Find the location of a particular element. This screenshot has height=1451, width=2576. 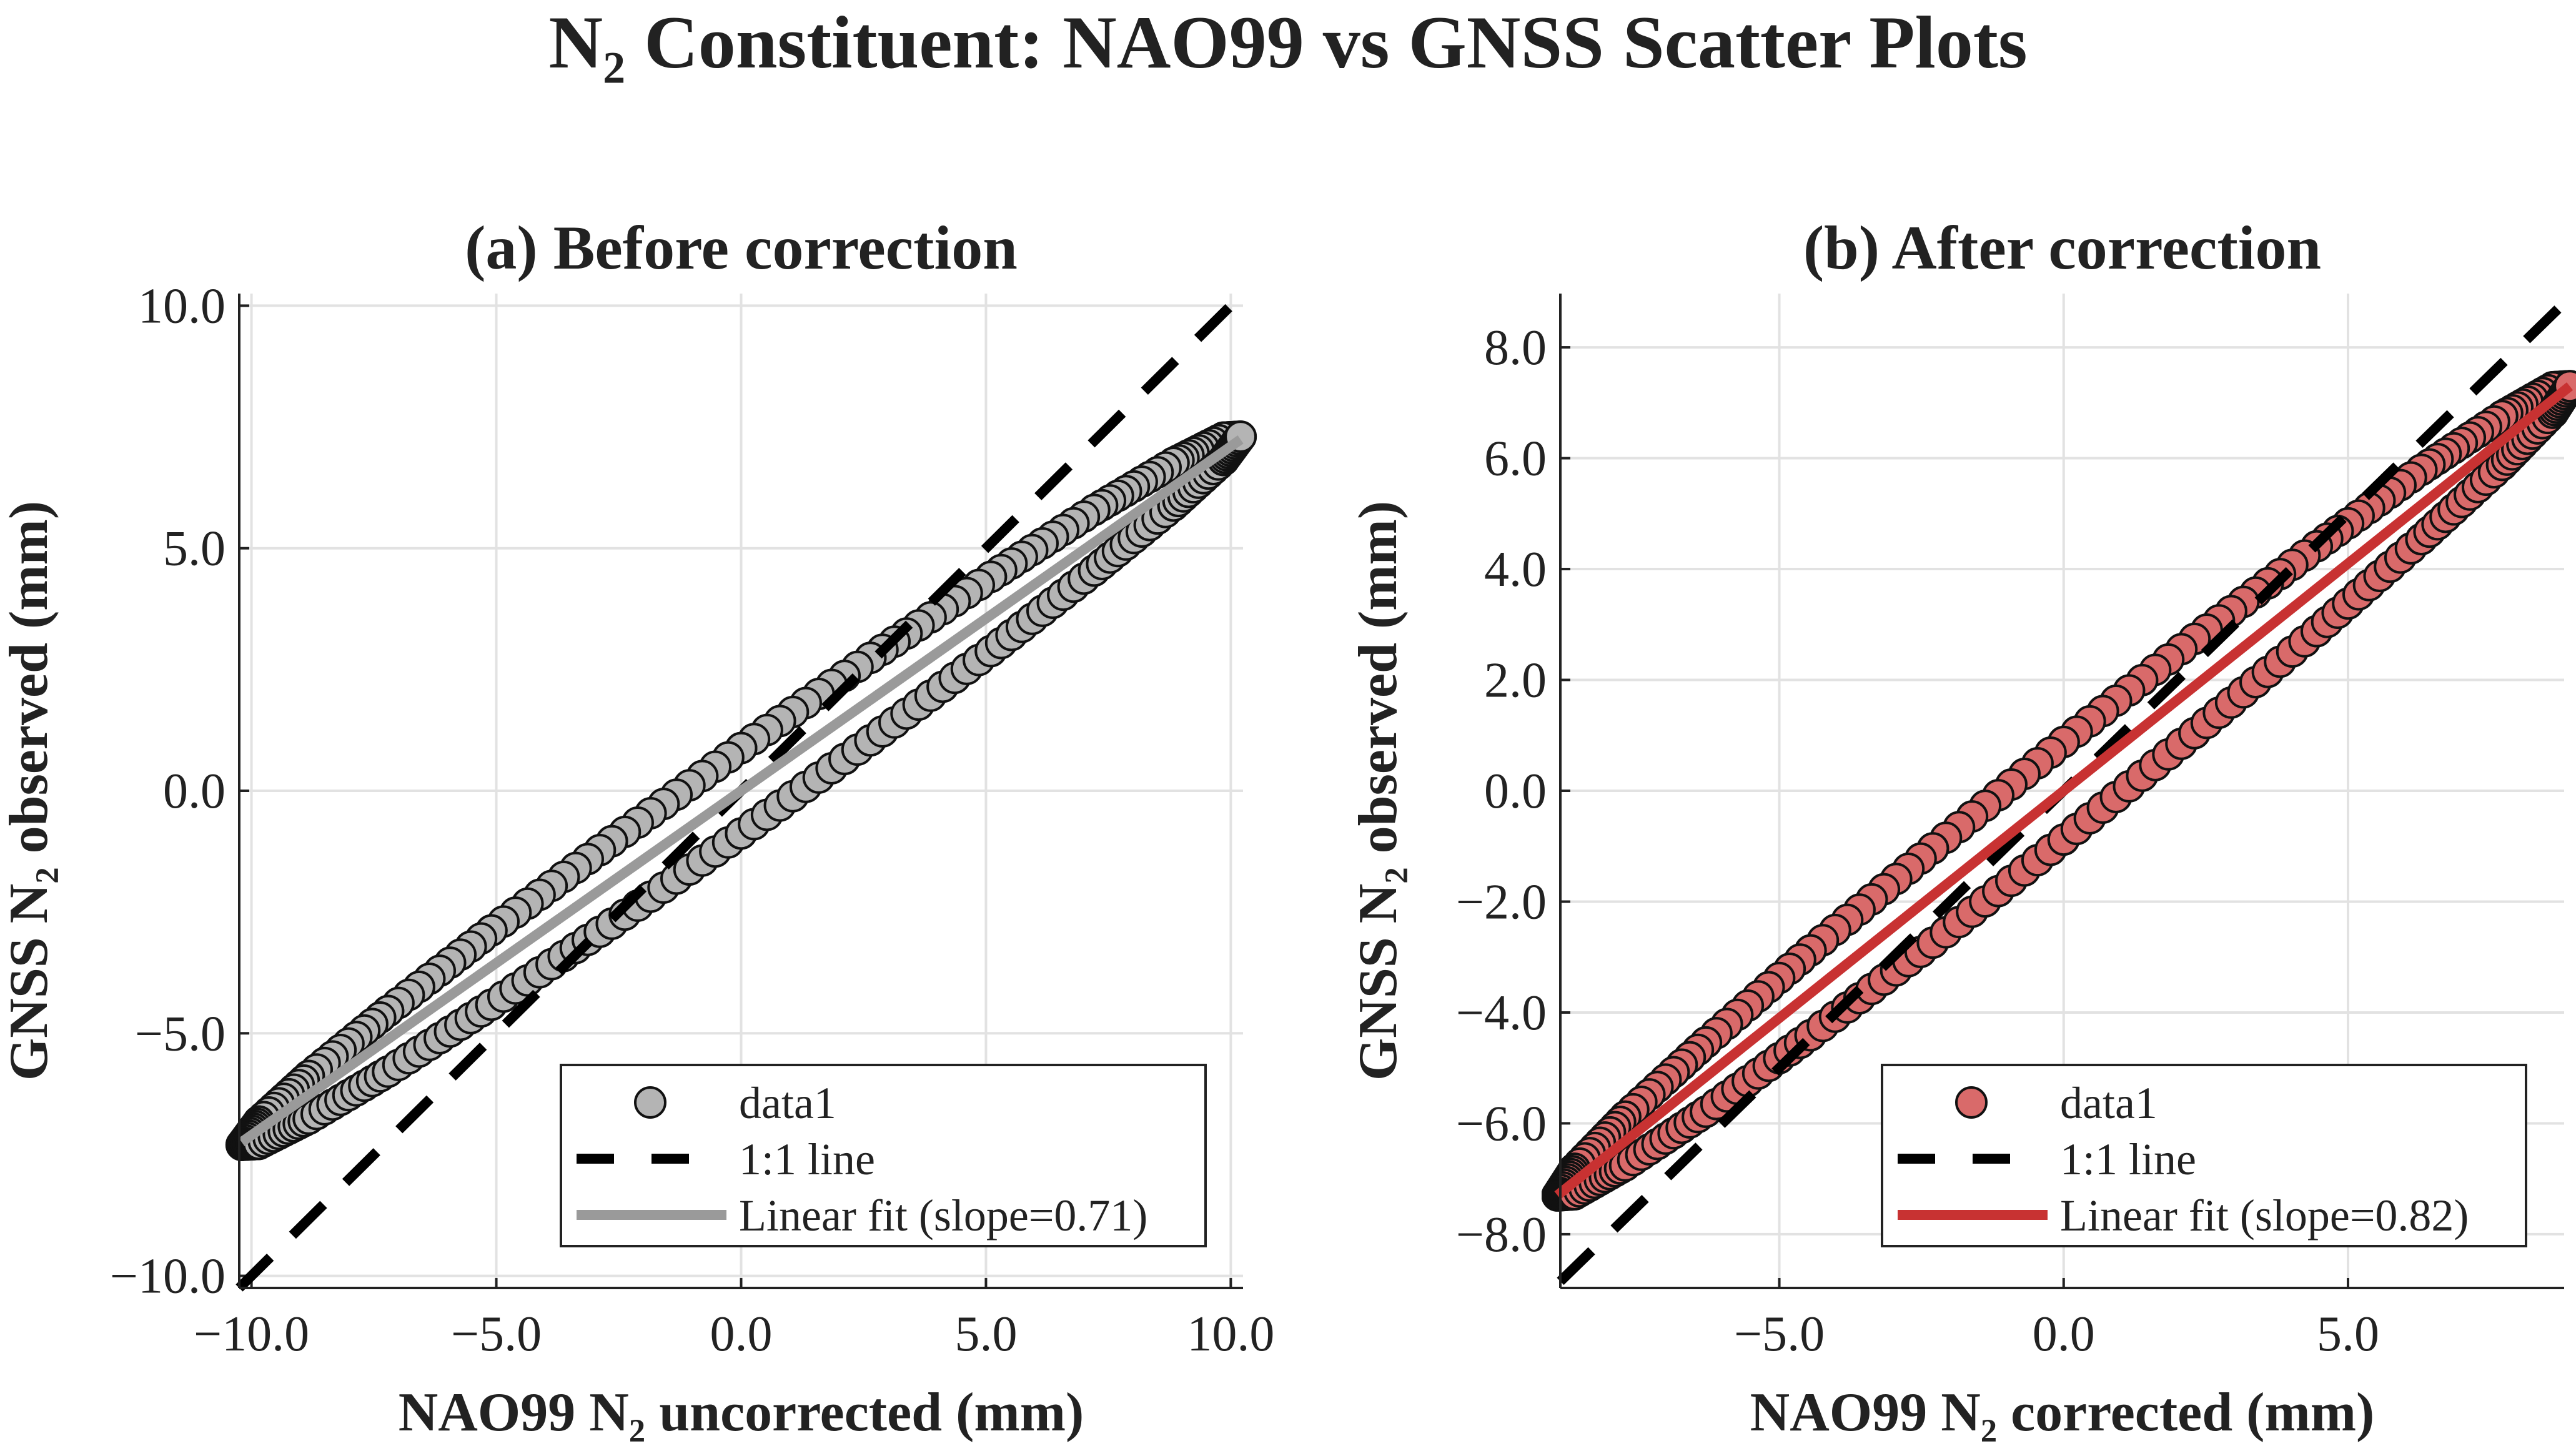

y-tick-label: 6.0 is located at coordinates (1515, 459).